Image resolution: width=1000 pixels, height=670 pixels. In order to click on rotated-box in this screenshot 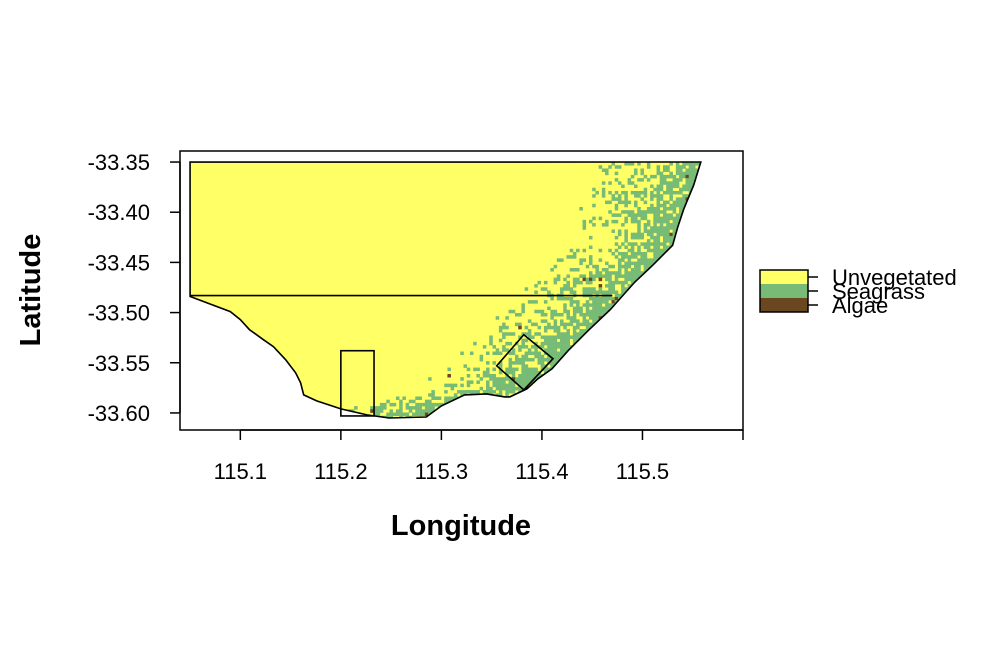, I will do `click(525, 362)`.